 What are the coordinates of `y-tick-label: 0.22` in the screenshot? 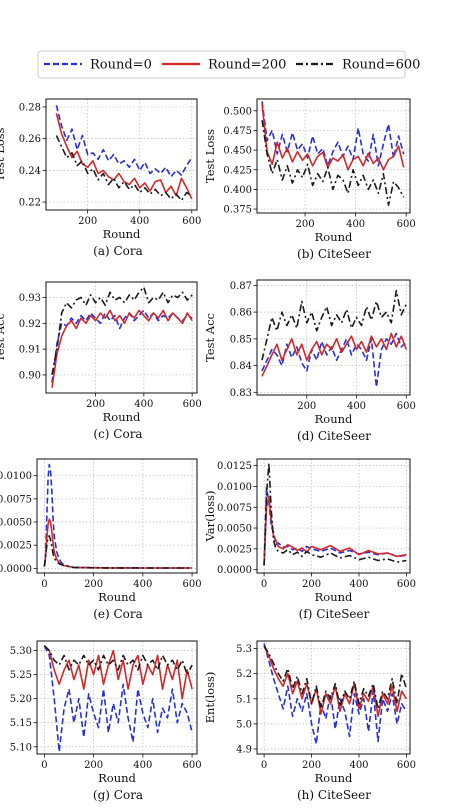 It's located at (30, 203).